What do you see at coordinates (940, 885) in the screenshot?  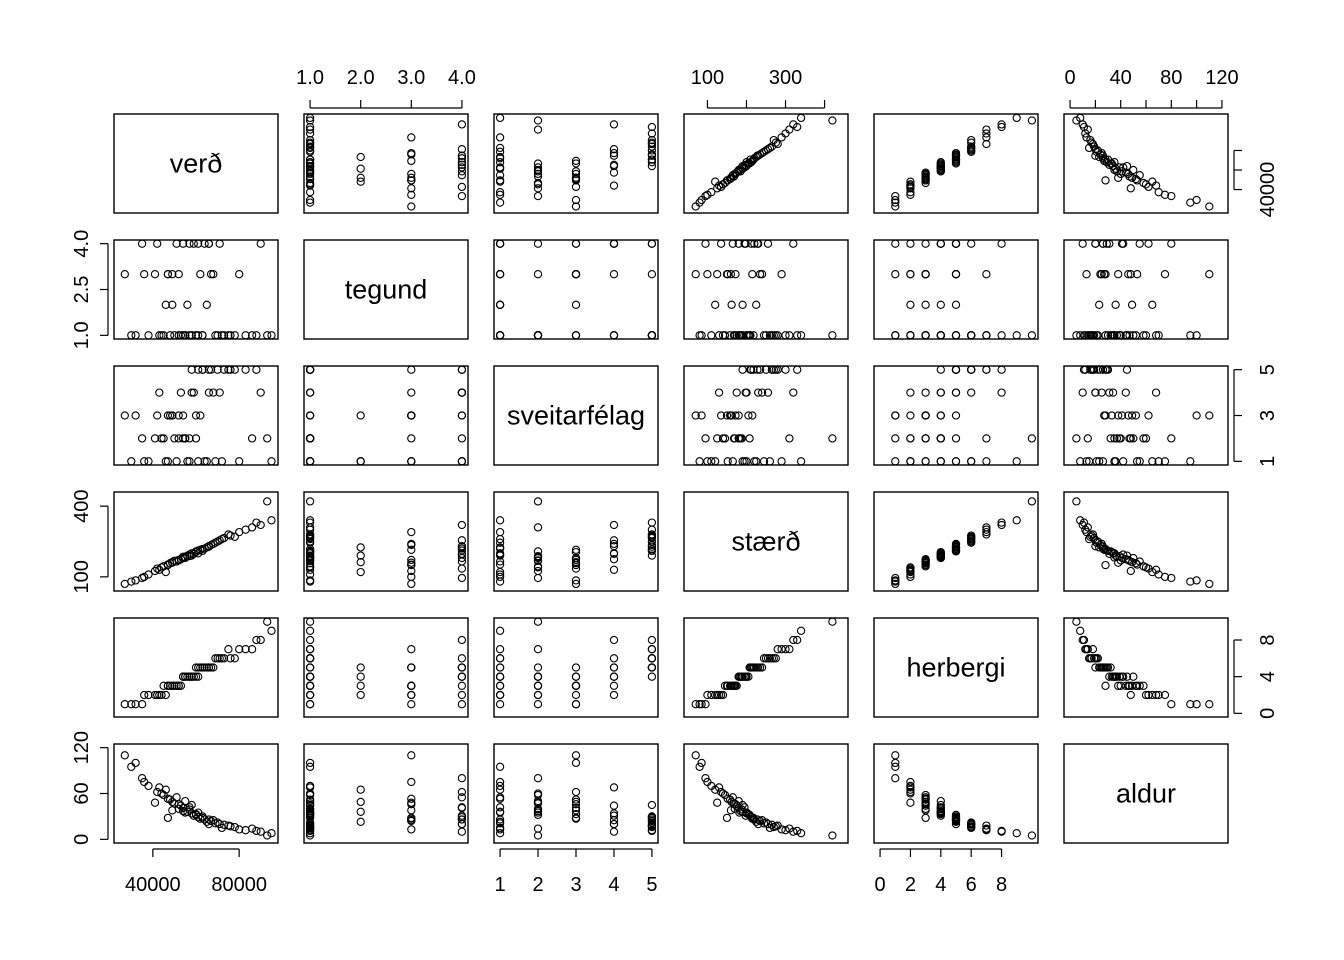 I see `tick-label-4-2: 4` at bounding box center [940, 885].